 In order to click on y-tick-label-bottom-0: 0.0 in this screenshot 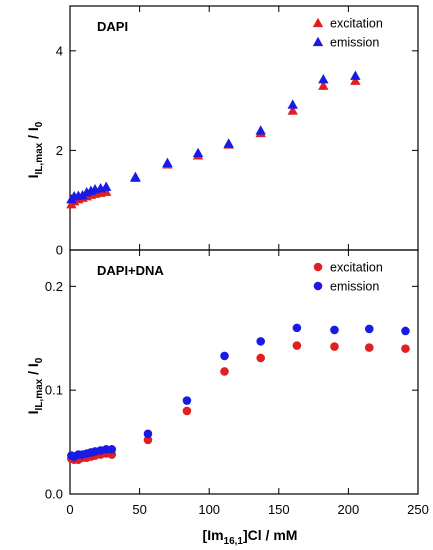, I will do `click(54, 494)`.